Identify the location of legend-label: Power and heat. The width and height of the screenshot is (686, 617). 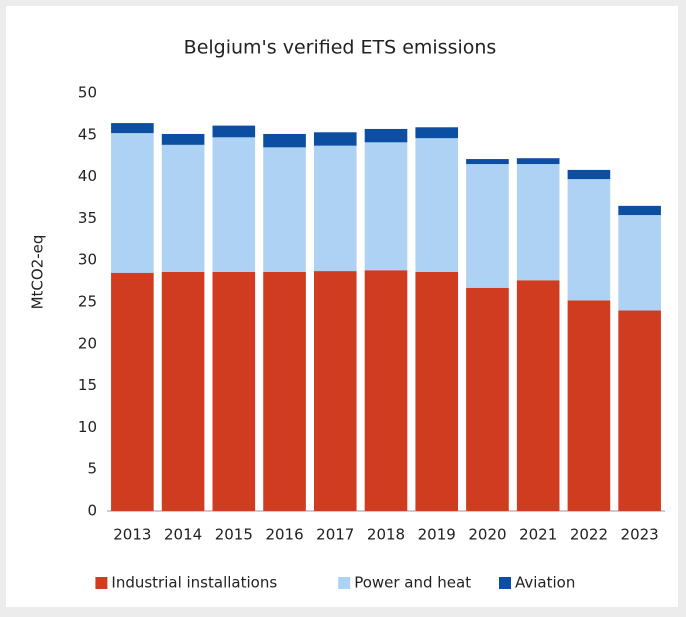
(412, 583).